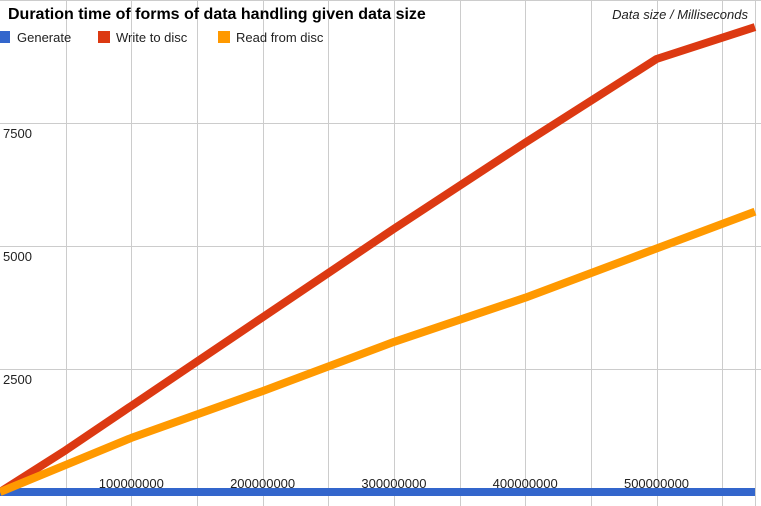  I want to click on y-tick-label: 7500, so click(17, 133).